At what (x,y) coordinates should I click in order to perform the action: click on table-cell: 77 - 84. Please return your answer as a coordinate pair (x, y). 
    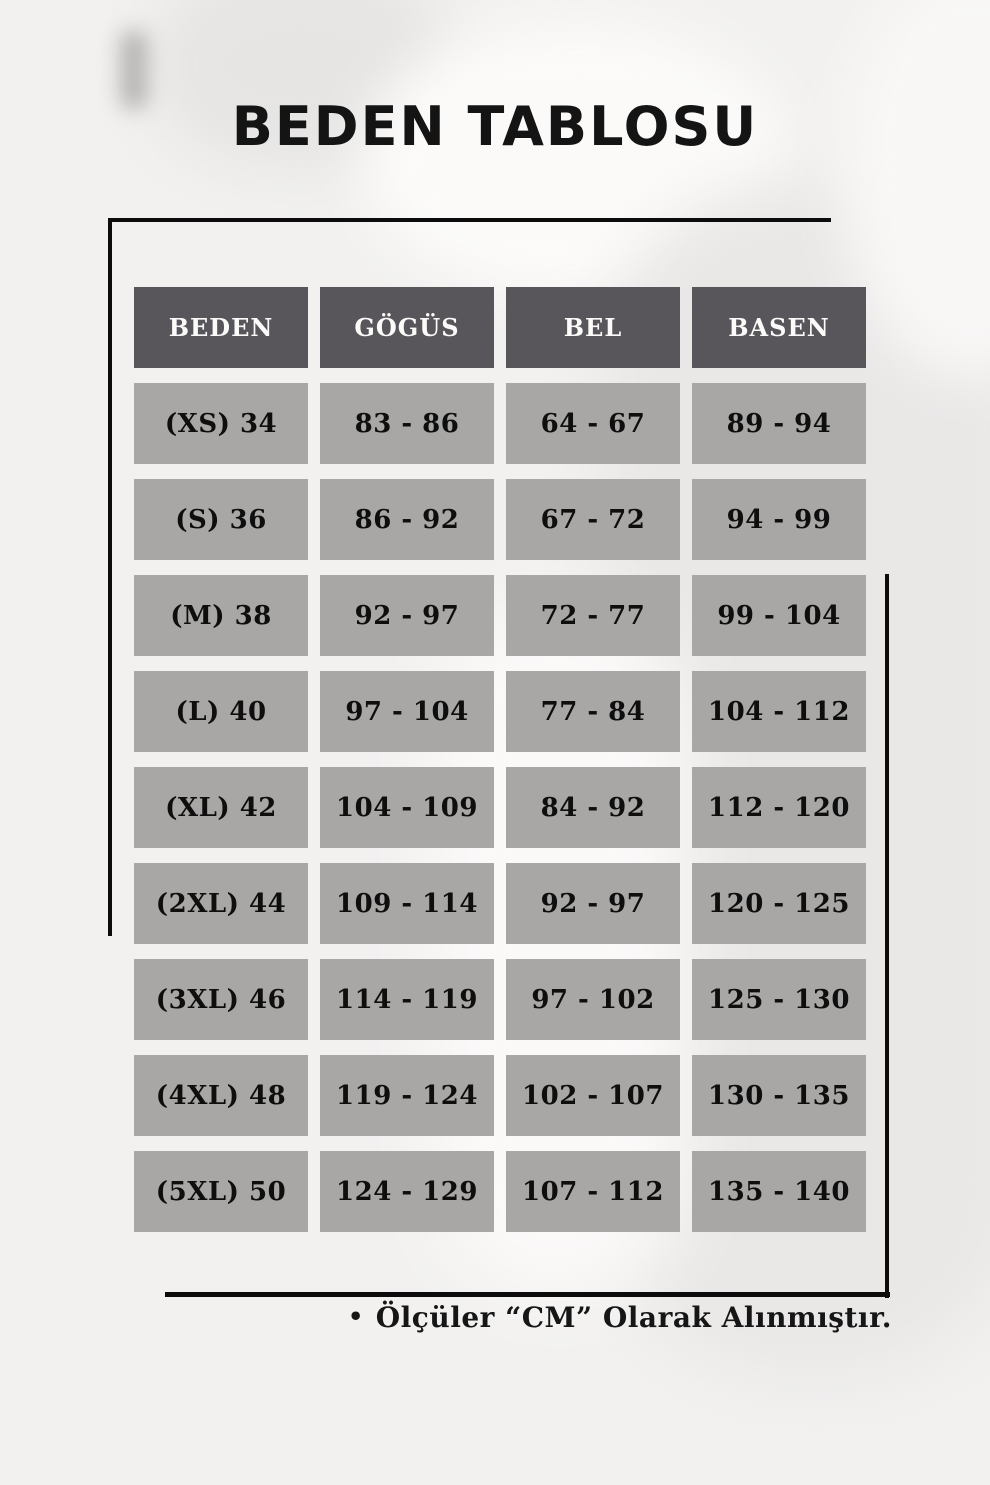
    Looking at the image, I should click on (593, 711).